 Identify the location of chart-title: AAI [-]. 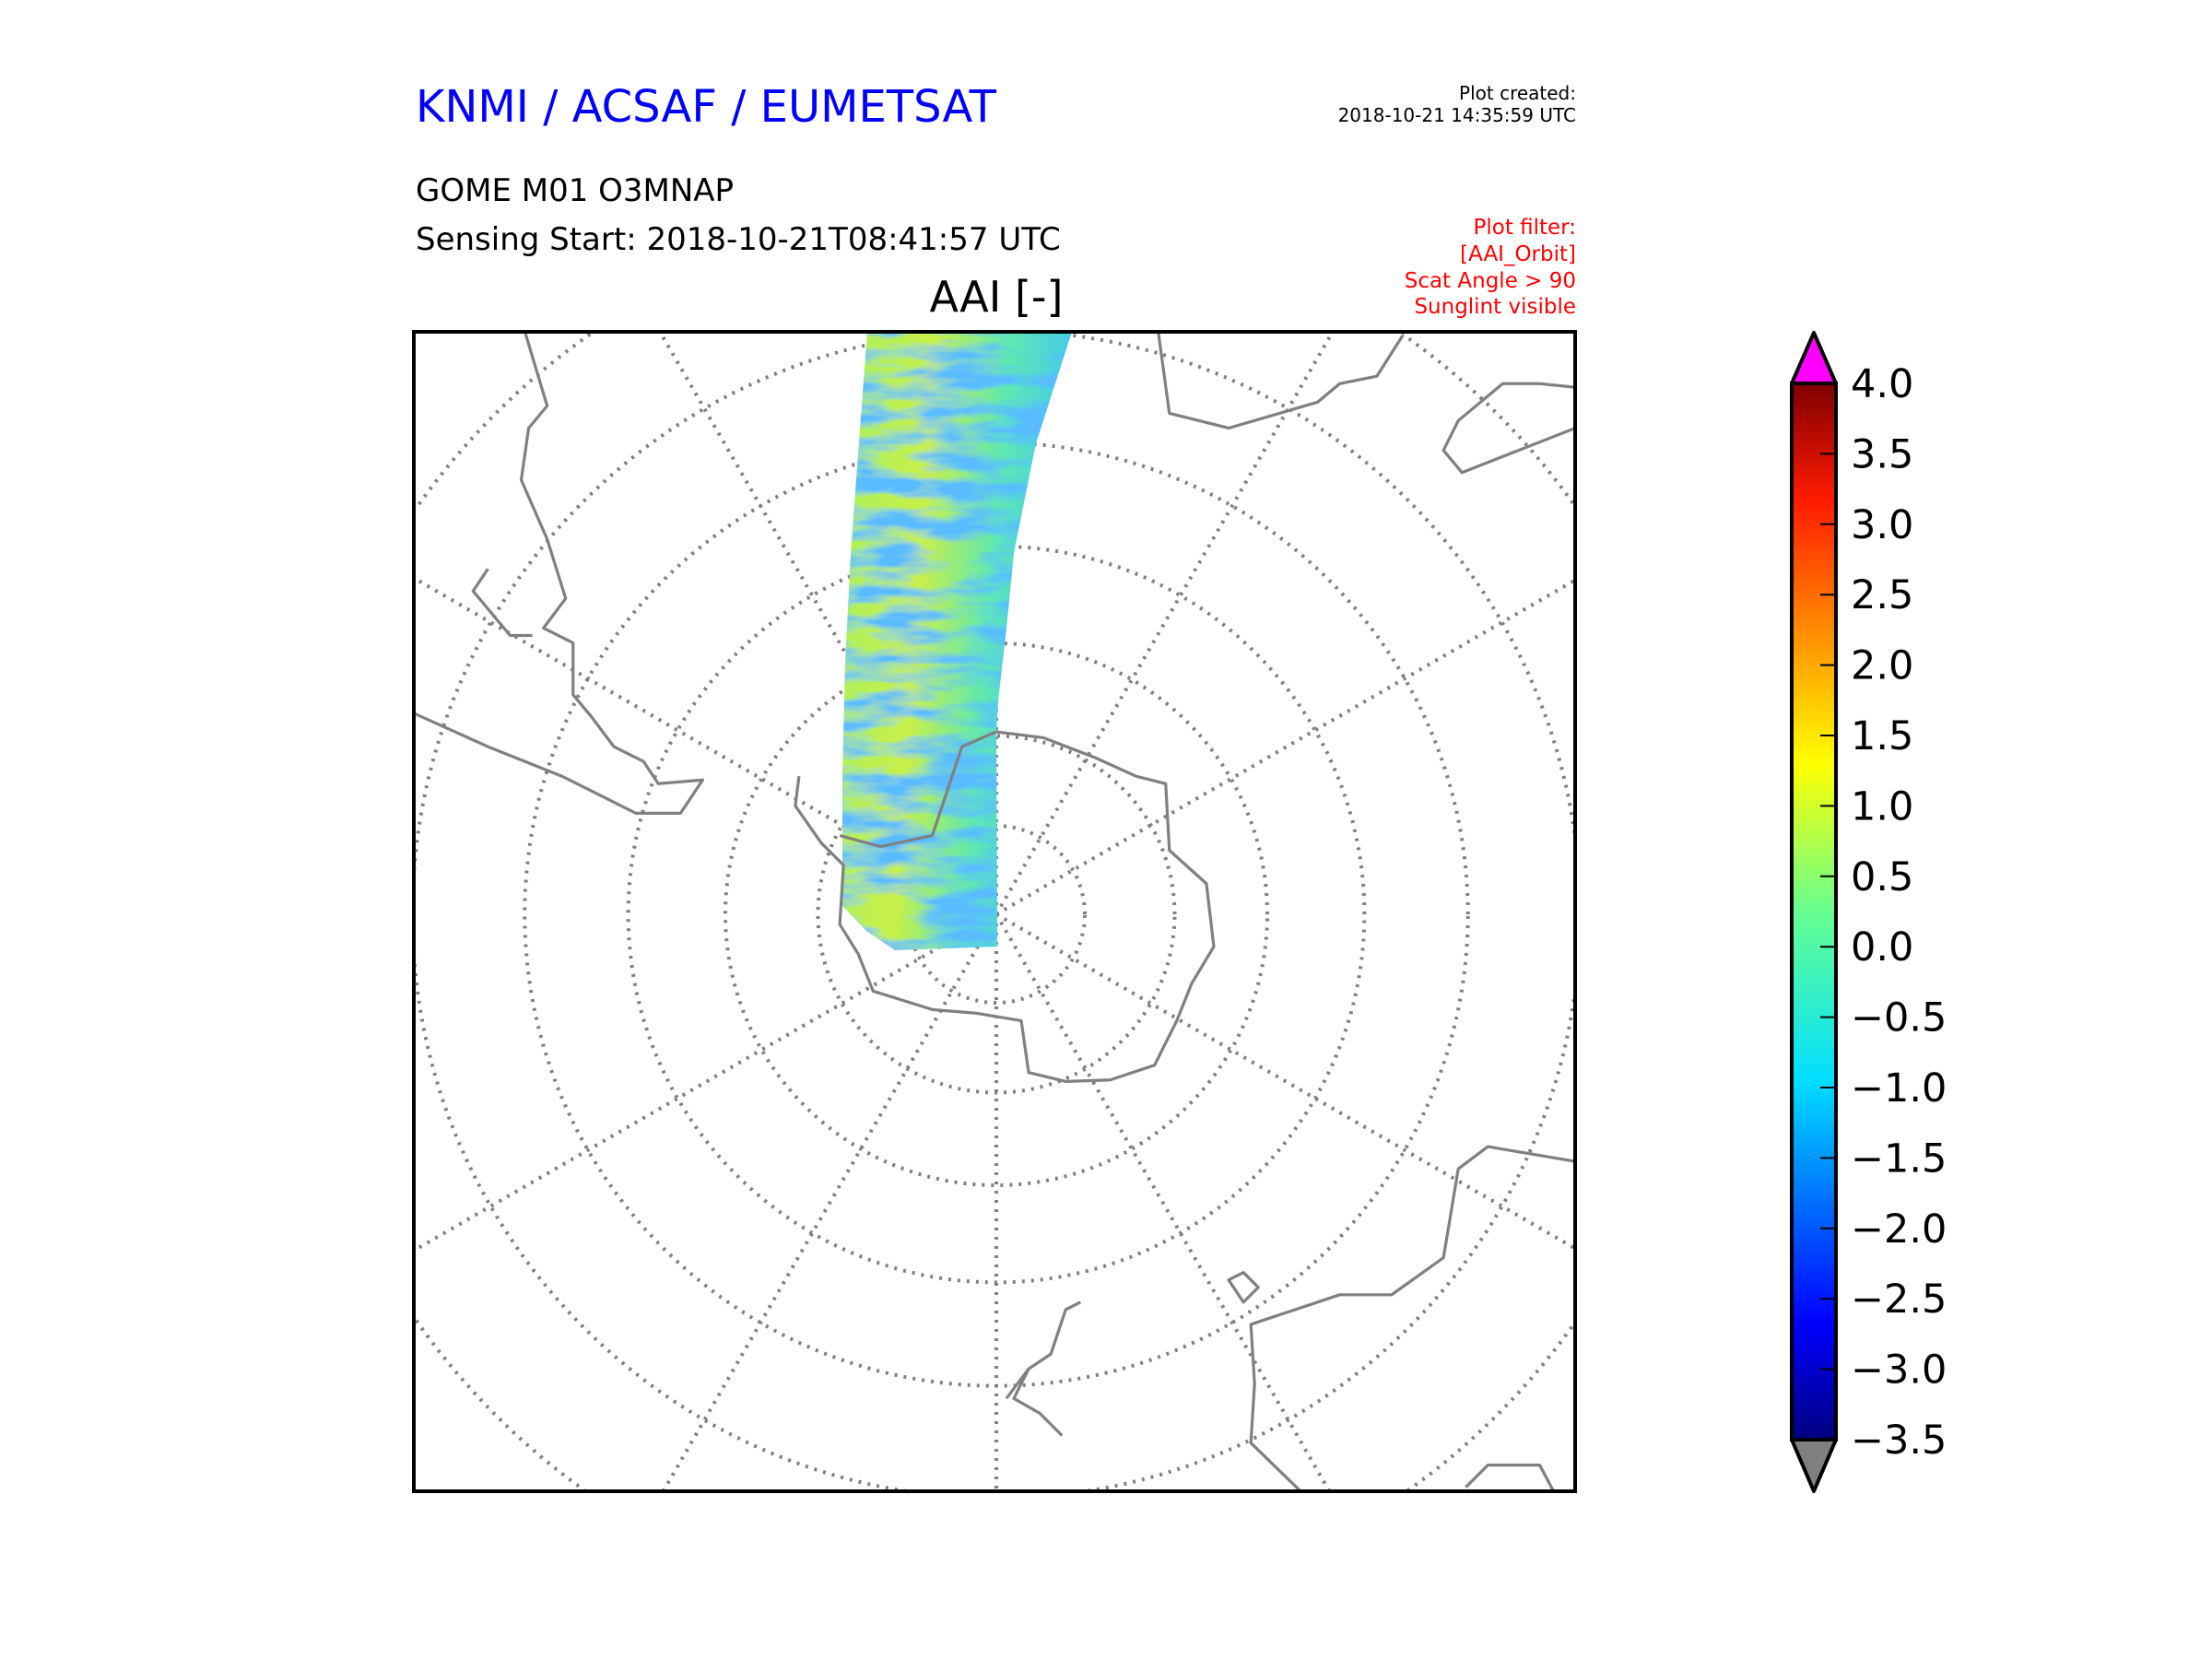
(997, 297).